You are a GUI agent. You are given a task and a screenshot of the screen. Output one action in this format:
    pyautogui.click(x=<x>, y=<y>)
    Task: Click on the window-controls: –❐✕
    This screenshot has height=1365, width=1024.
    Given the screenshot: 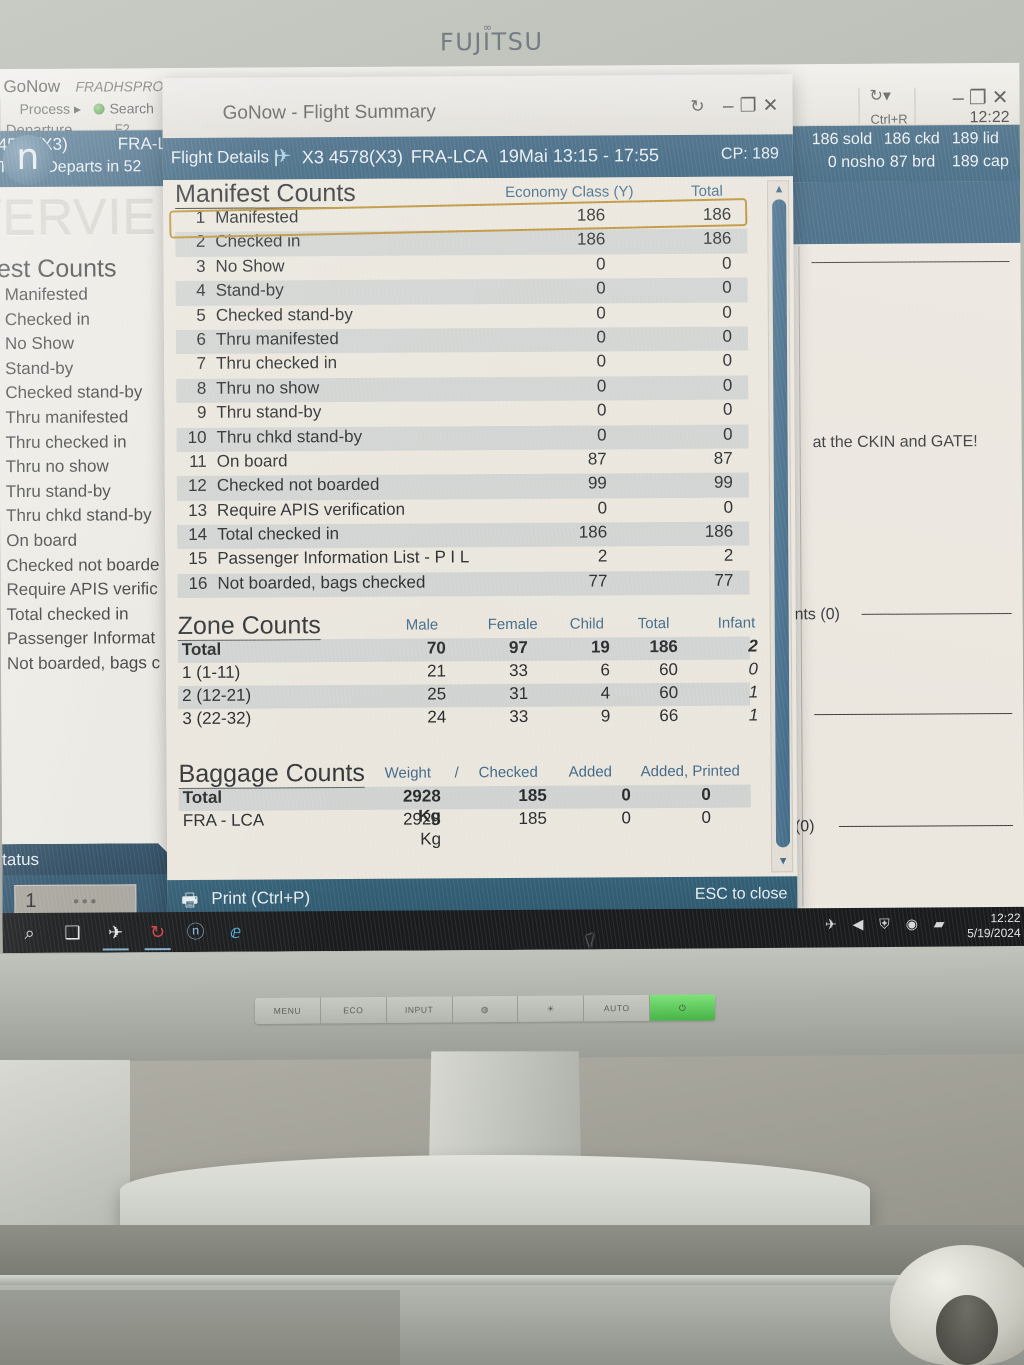 What is the action you would take?
    pyautogui.click(x=983, y=97)
    